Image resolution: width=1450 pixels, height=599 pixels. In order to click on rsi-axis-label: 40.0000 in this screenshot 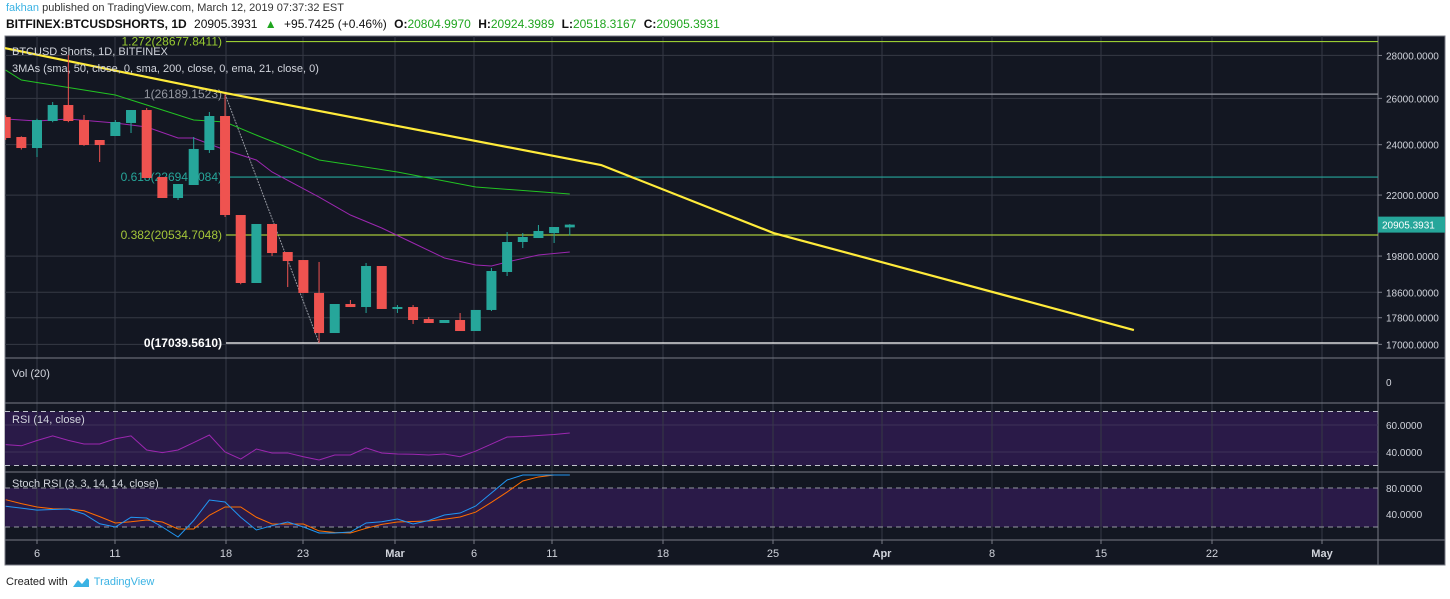, I will do `click(1404, 453)`.